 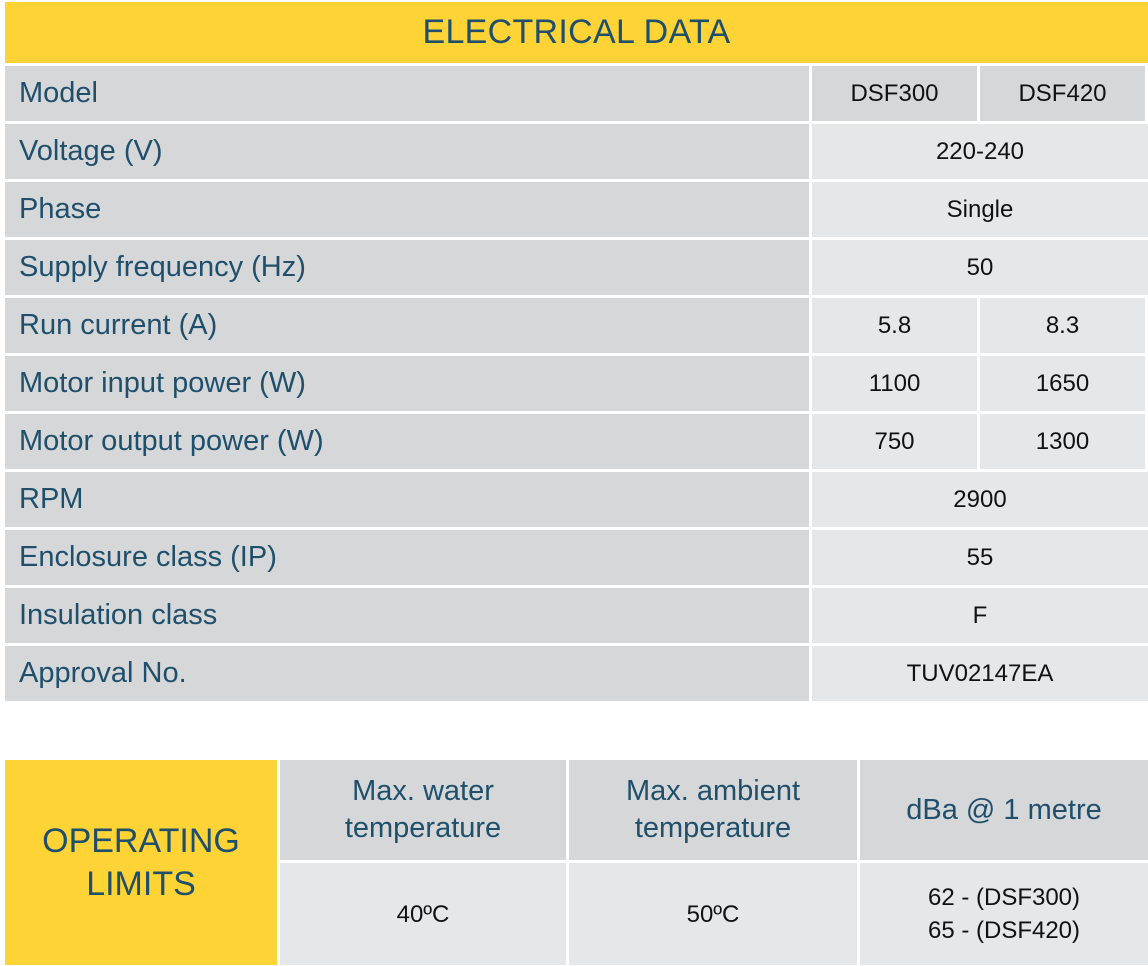 I want to click on row-value-dsf420: 1650, so click(x=1062, y=383).